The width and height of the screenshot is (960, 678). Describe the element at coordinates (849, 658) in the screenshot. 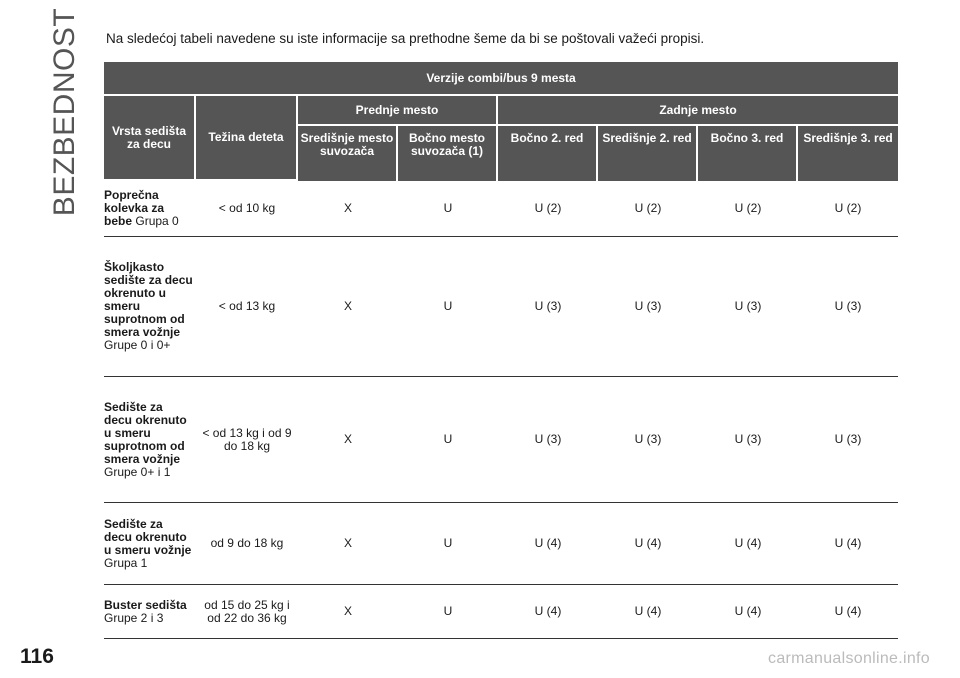

I see `watermark: carmanualsonline.info` at that location.